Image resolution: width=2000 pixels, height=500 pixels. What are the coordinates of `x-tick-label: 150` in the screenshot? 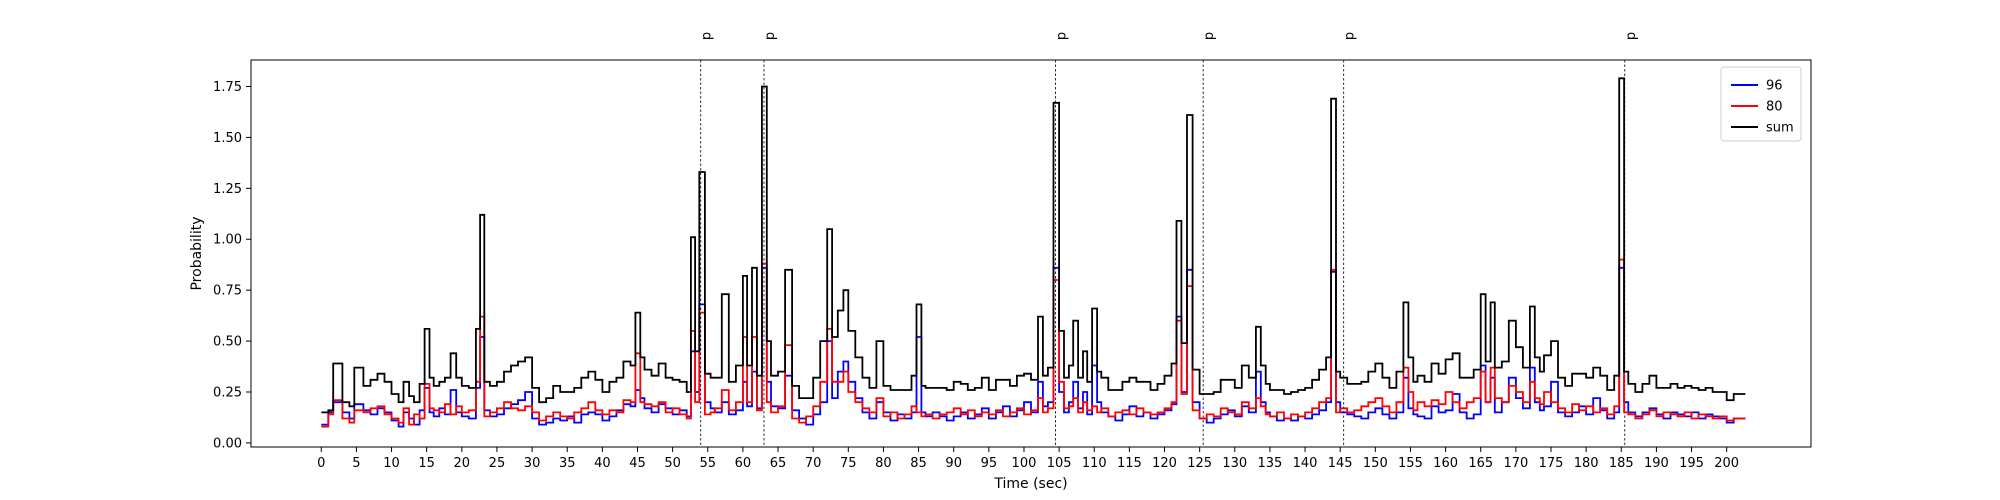 It's located at (1375, 463).